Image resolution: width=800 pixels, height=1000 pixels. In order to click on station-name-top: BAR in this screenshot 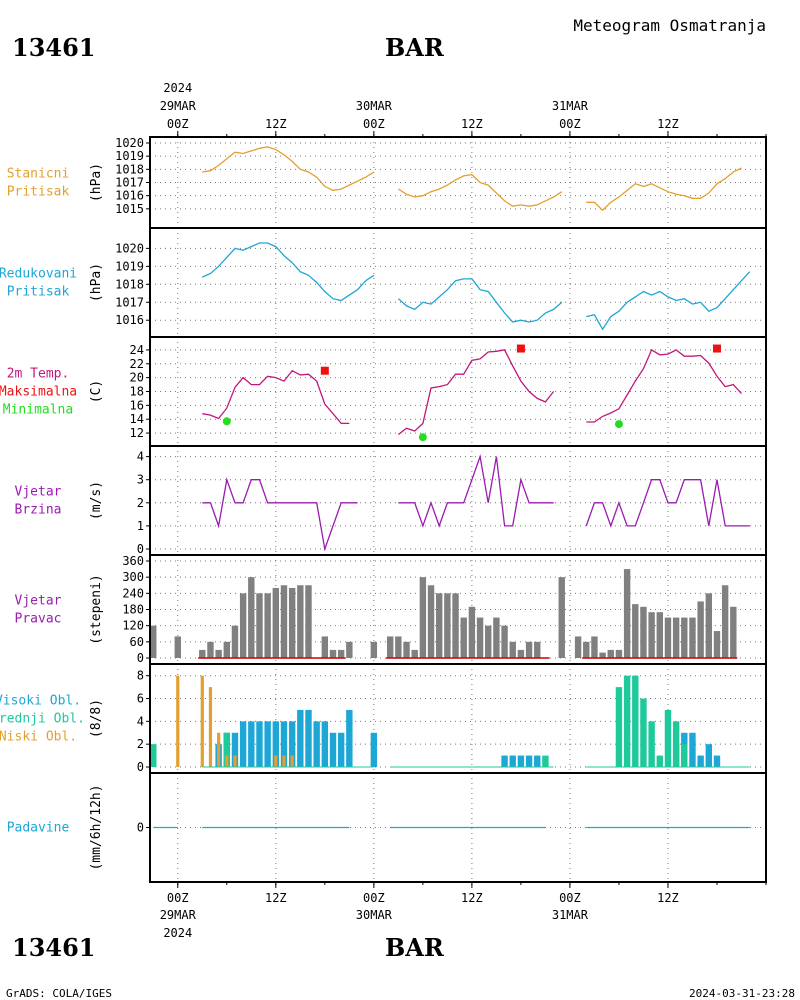, I will do `click(415, 47)`.